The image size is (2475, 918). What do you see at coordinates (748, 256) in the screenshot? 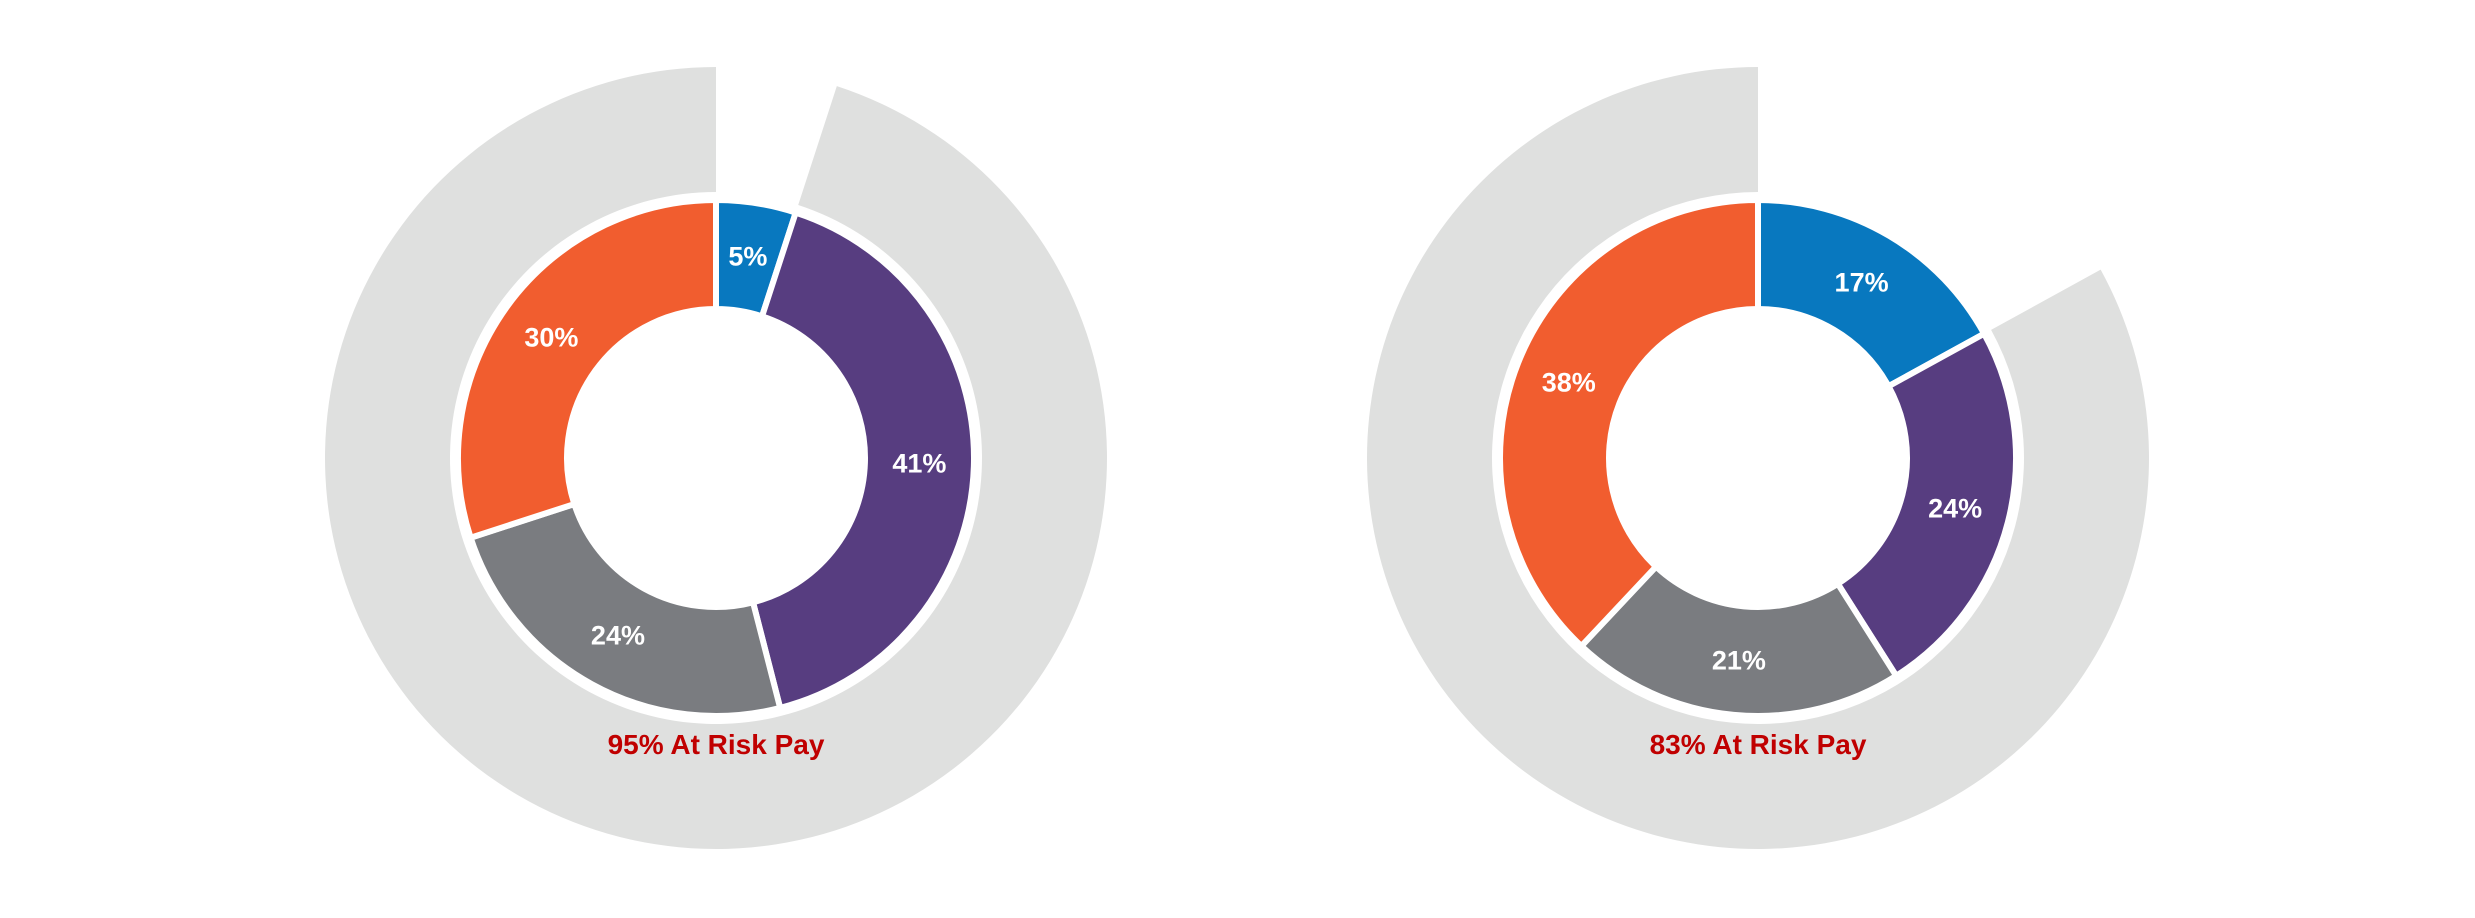
I see `slice-label-blue: 5%` at bounding box center [748, 256].